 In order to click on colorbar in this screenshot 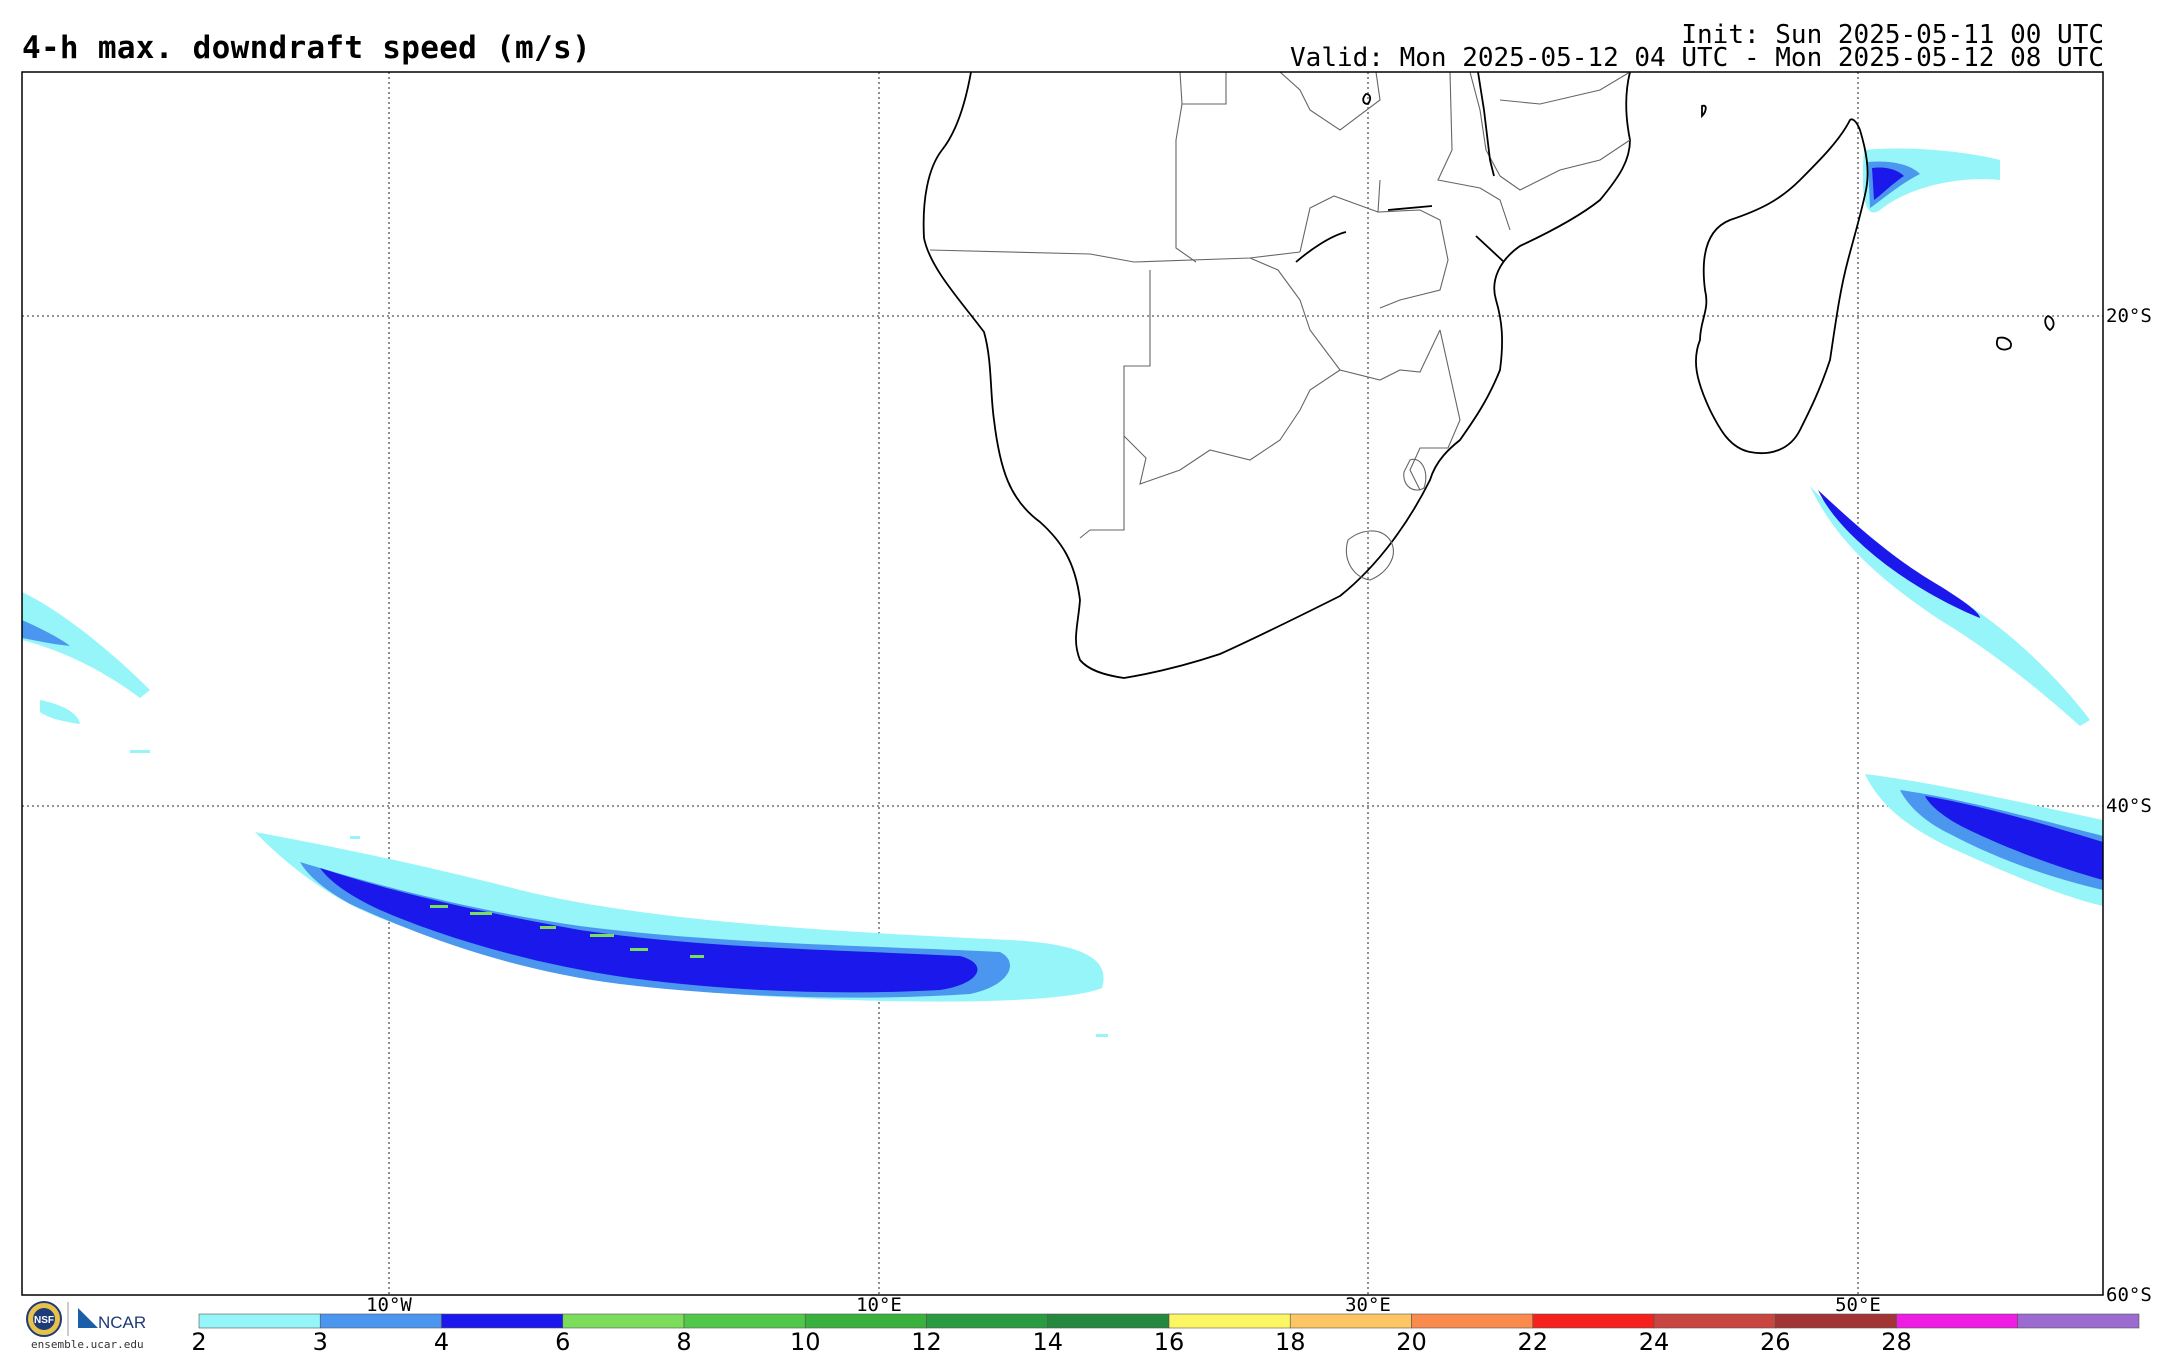, I will do `click(1169, 1321)`.